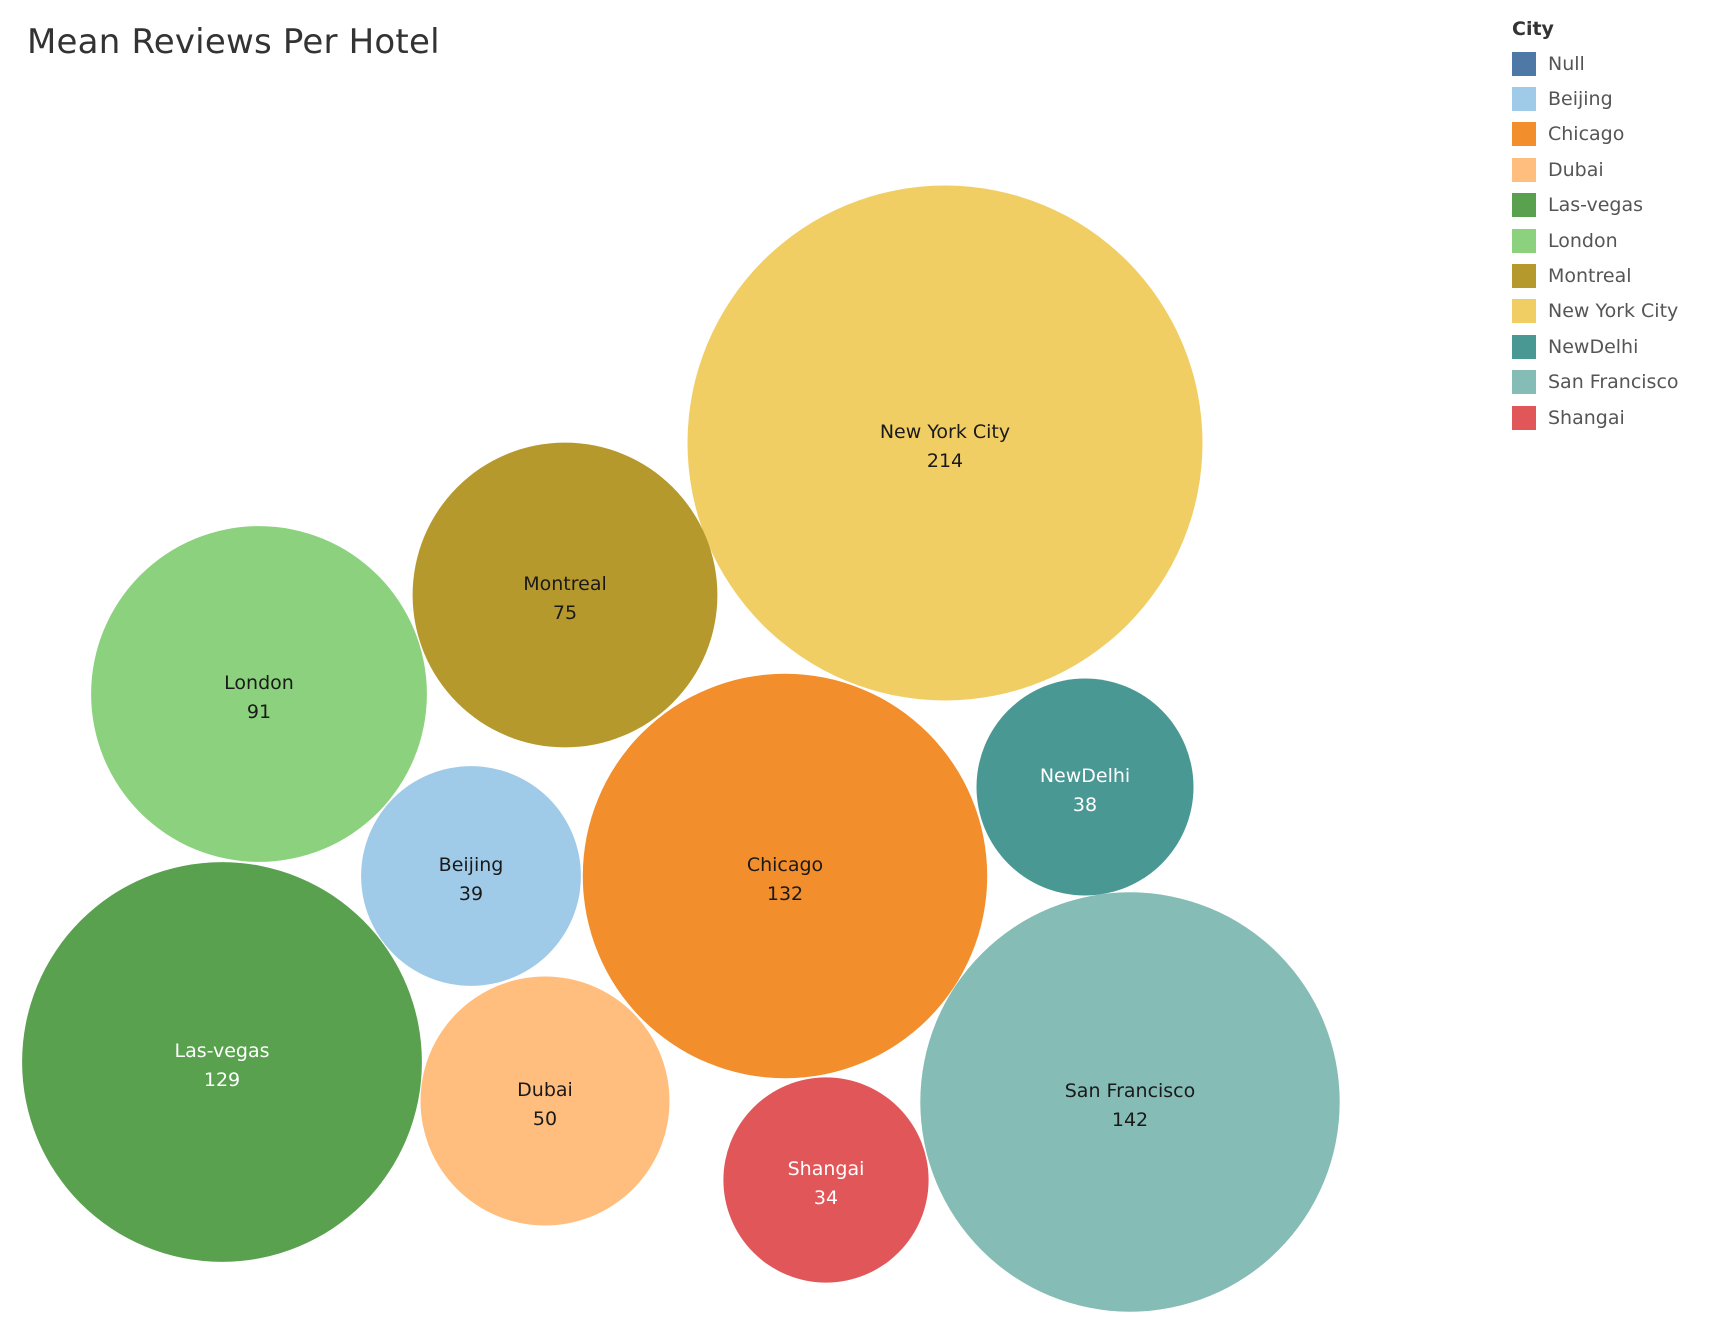  What do you see at coordinates (1596, 205) in the screenshot?
I see `legend-label: Las-vegas` at bounding box center [1596, 205].